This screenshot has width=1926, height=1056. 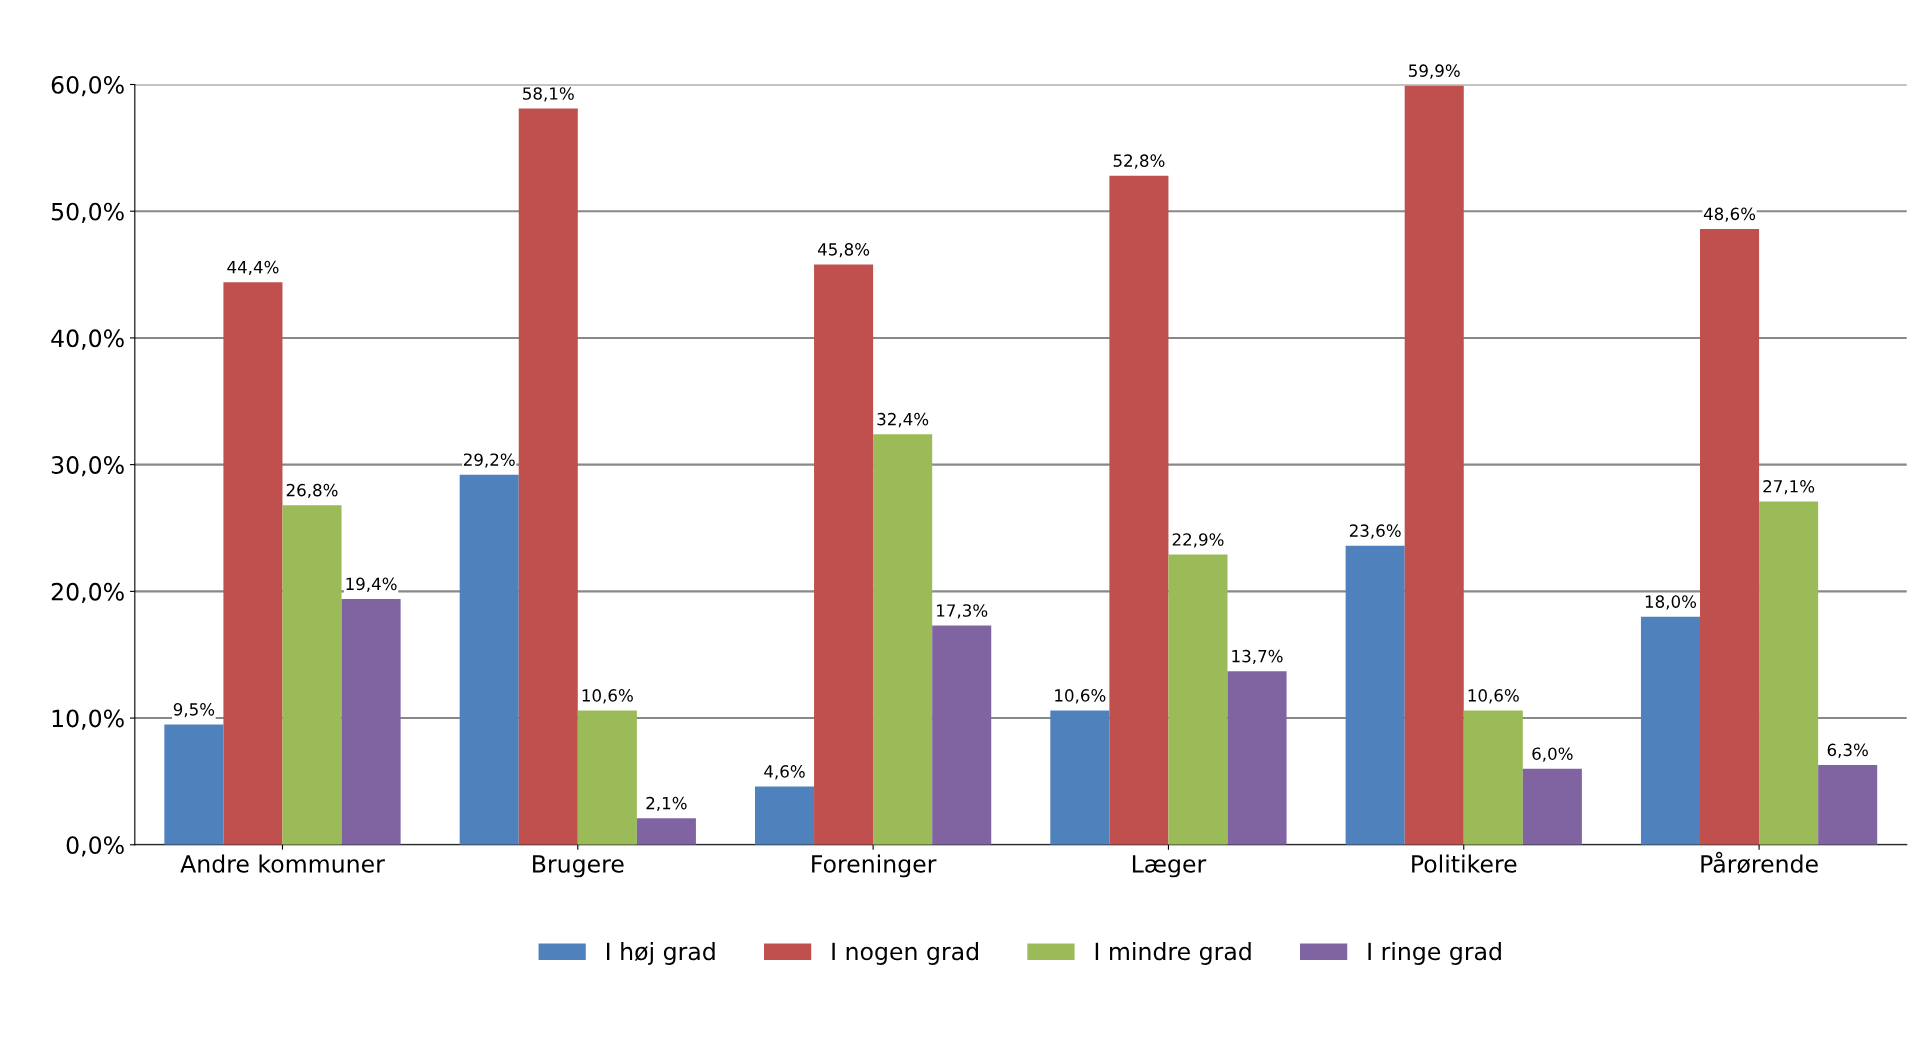 I want to click on data-label: 29,2%, so click(x=489, y=460).